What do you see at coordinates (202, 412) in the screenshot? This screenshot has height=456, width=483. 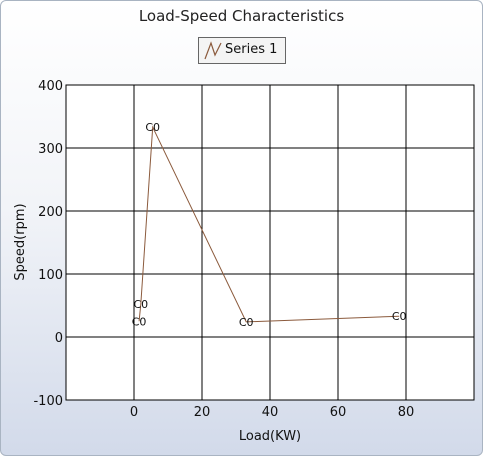 I see `x-tick-label: 20` at bounding box center [202, 412].